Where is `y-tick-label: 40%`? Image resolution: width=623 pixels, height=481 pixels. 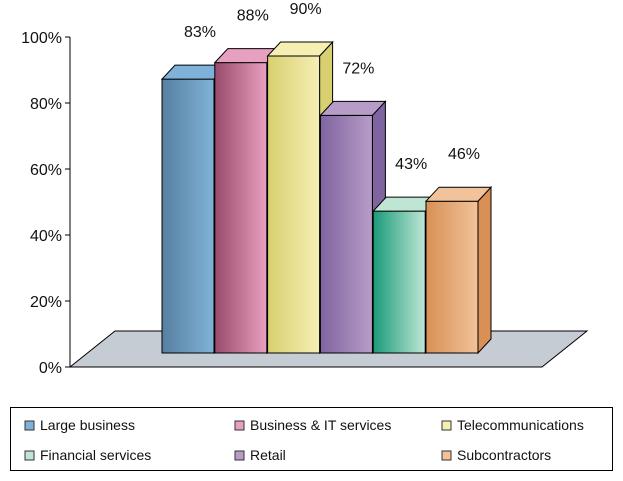
y-tick-label: 40% is located at coordinates (46, 236).